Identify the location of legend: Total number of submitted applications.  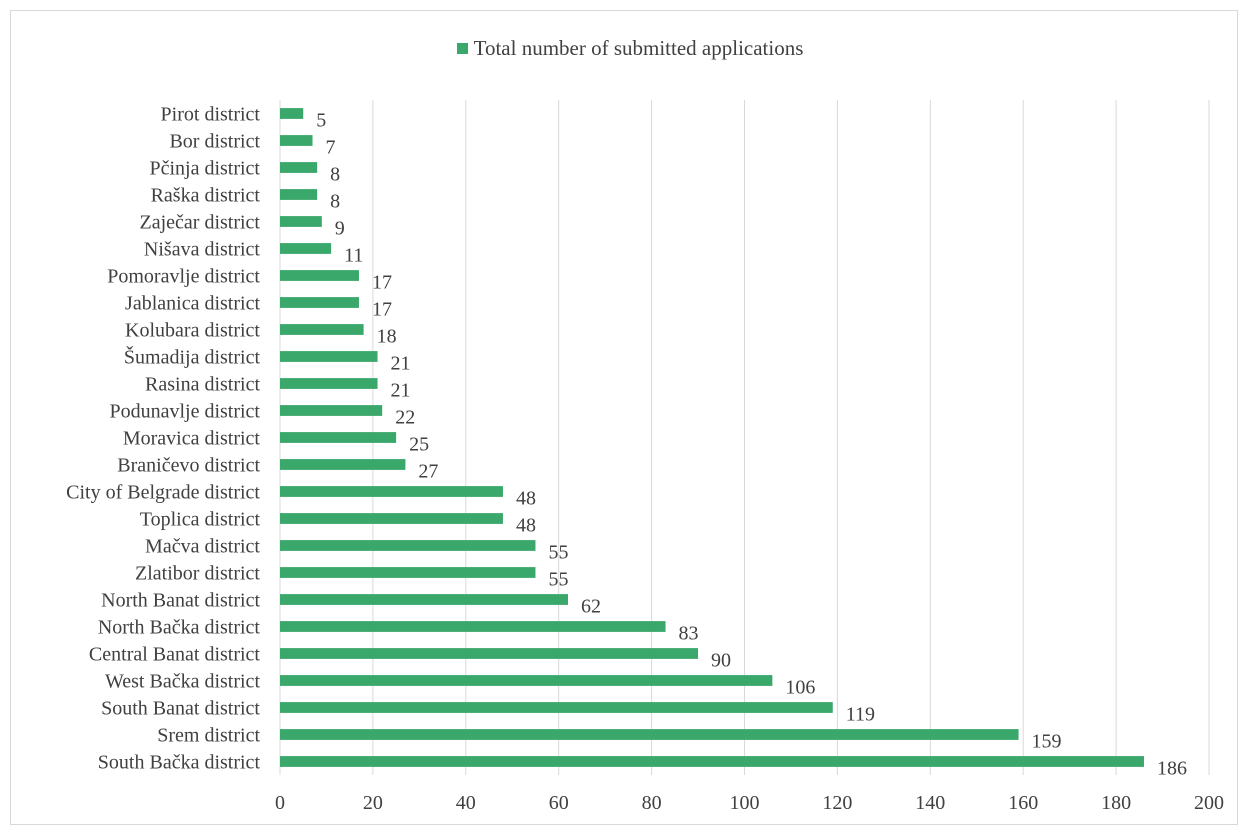
(620, 48).